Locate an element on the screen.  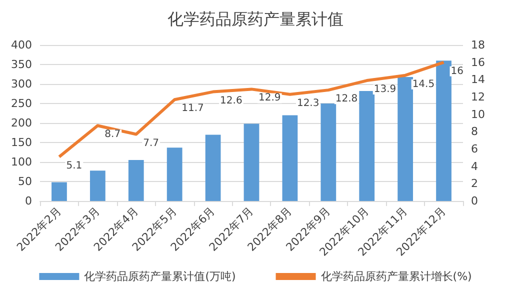
y2-tick-label: 12 is located at coordinates (478, 97).